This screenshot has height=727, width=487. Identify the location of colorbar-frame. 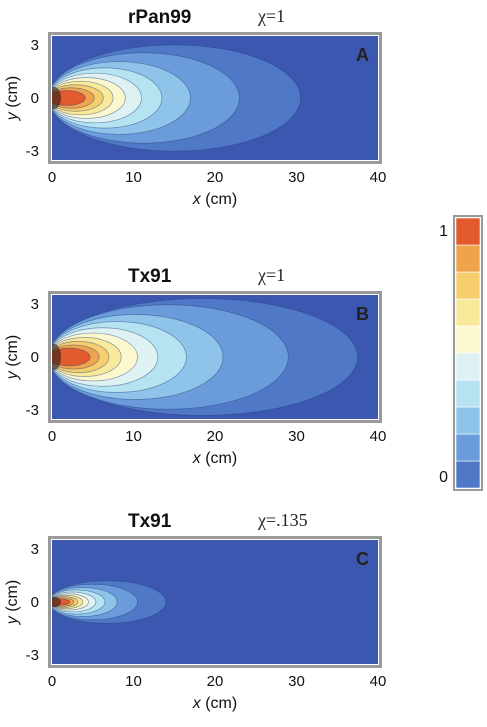
(468, 353).